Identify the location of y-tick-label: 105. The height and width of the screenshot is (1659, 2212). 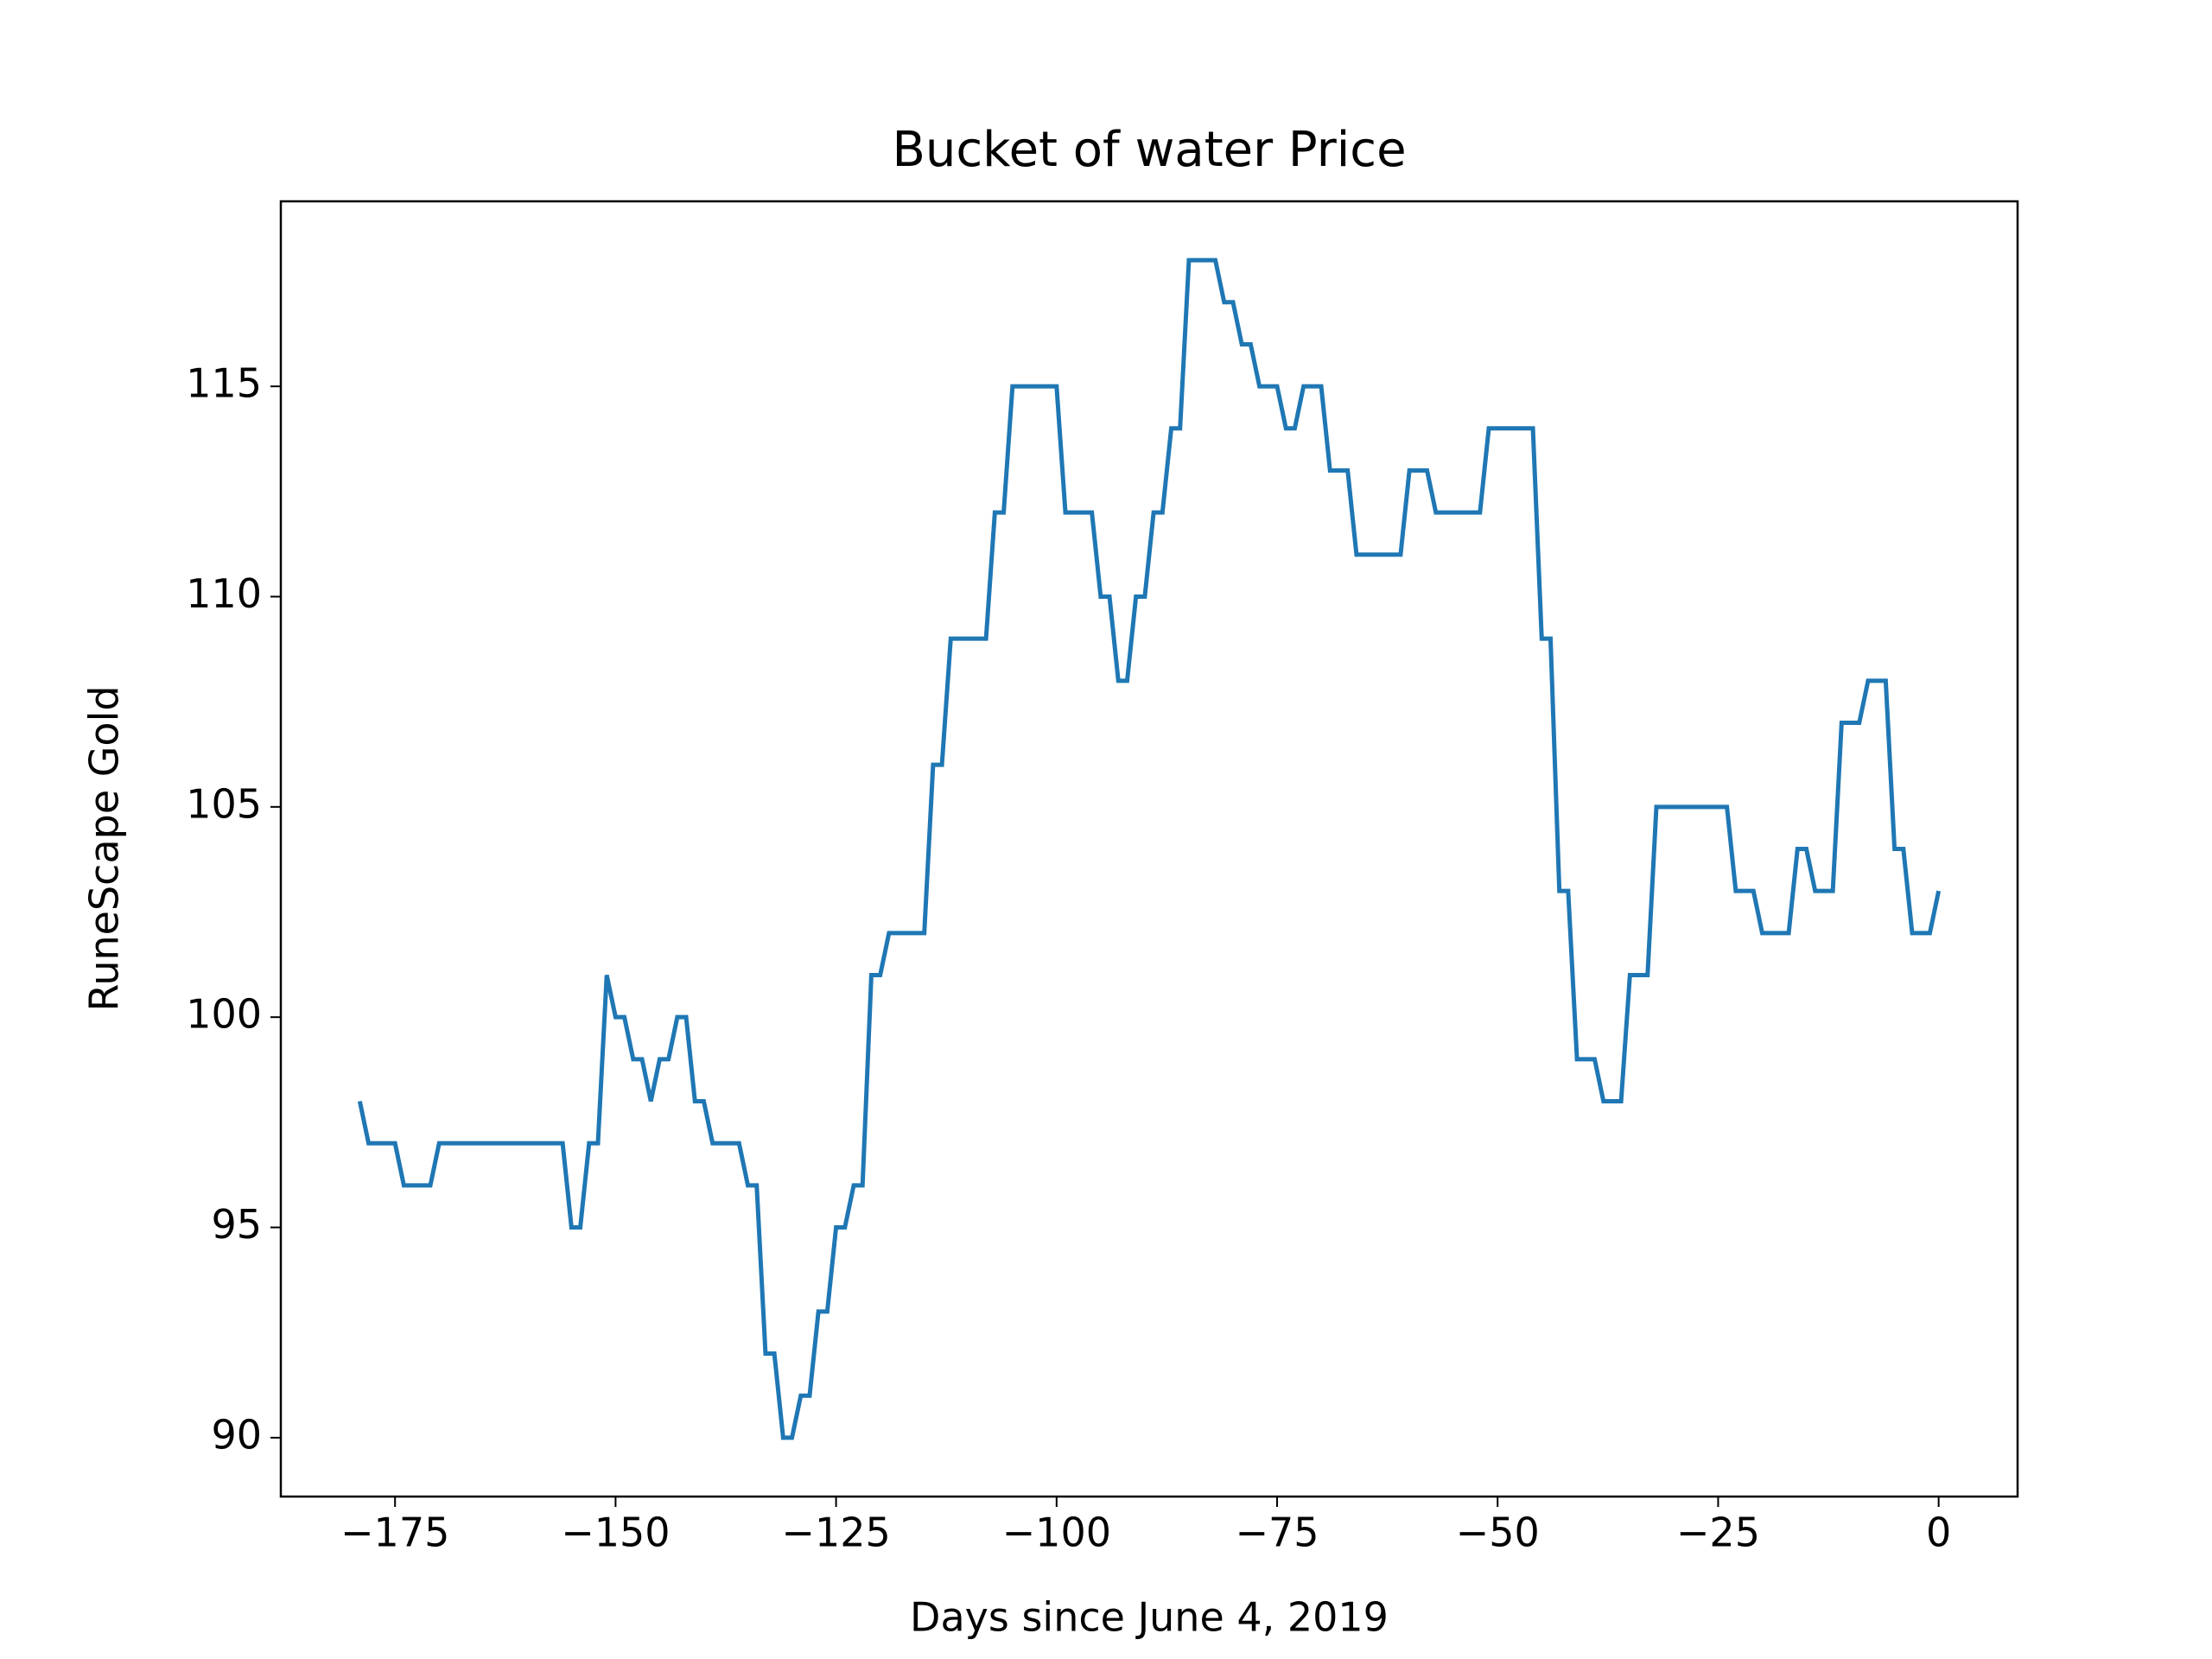
(224, 803).